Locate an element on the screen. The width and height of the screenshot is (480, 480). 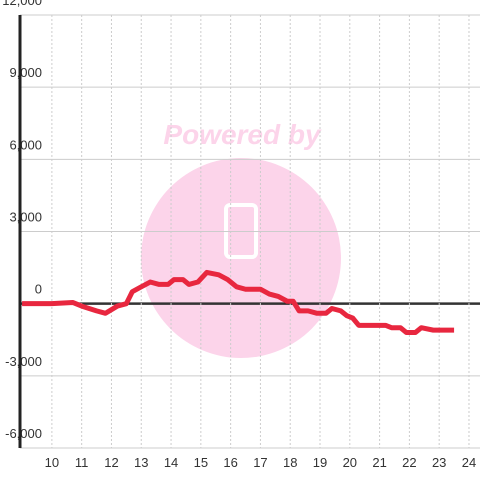
x-tick-label: 18 is located at coordinates (290, 462).